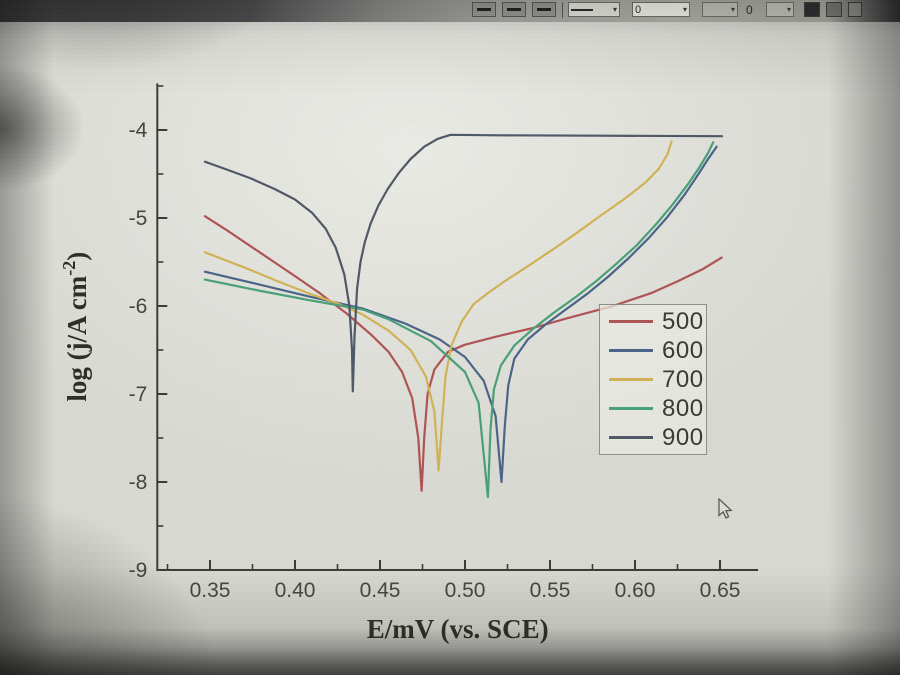 The image size is (900, 675). Describe the element at coordinates (683, 408) in the screenshot. I see `legend-label: 800` at that location.